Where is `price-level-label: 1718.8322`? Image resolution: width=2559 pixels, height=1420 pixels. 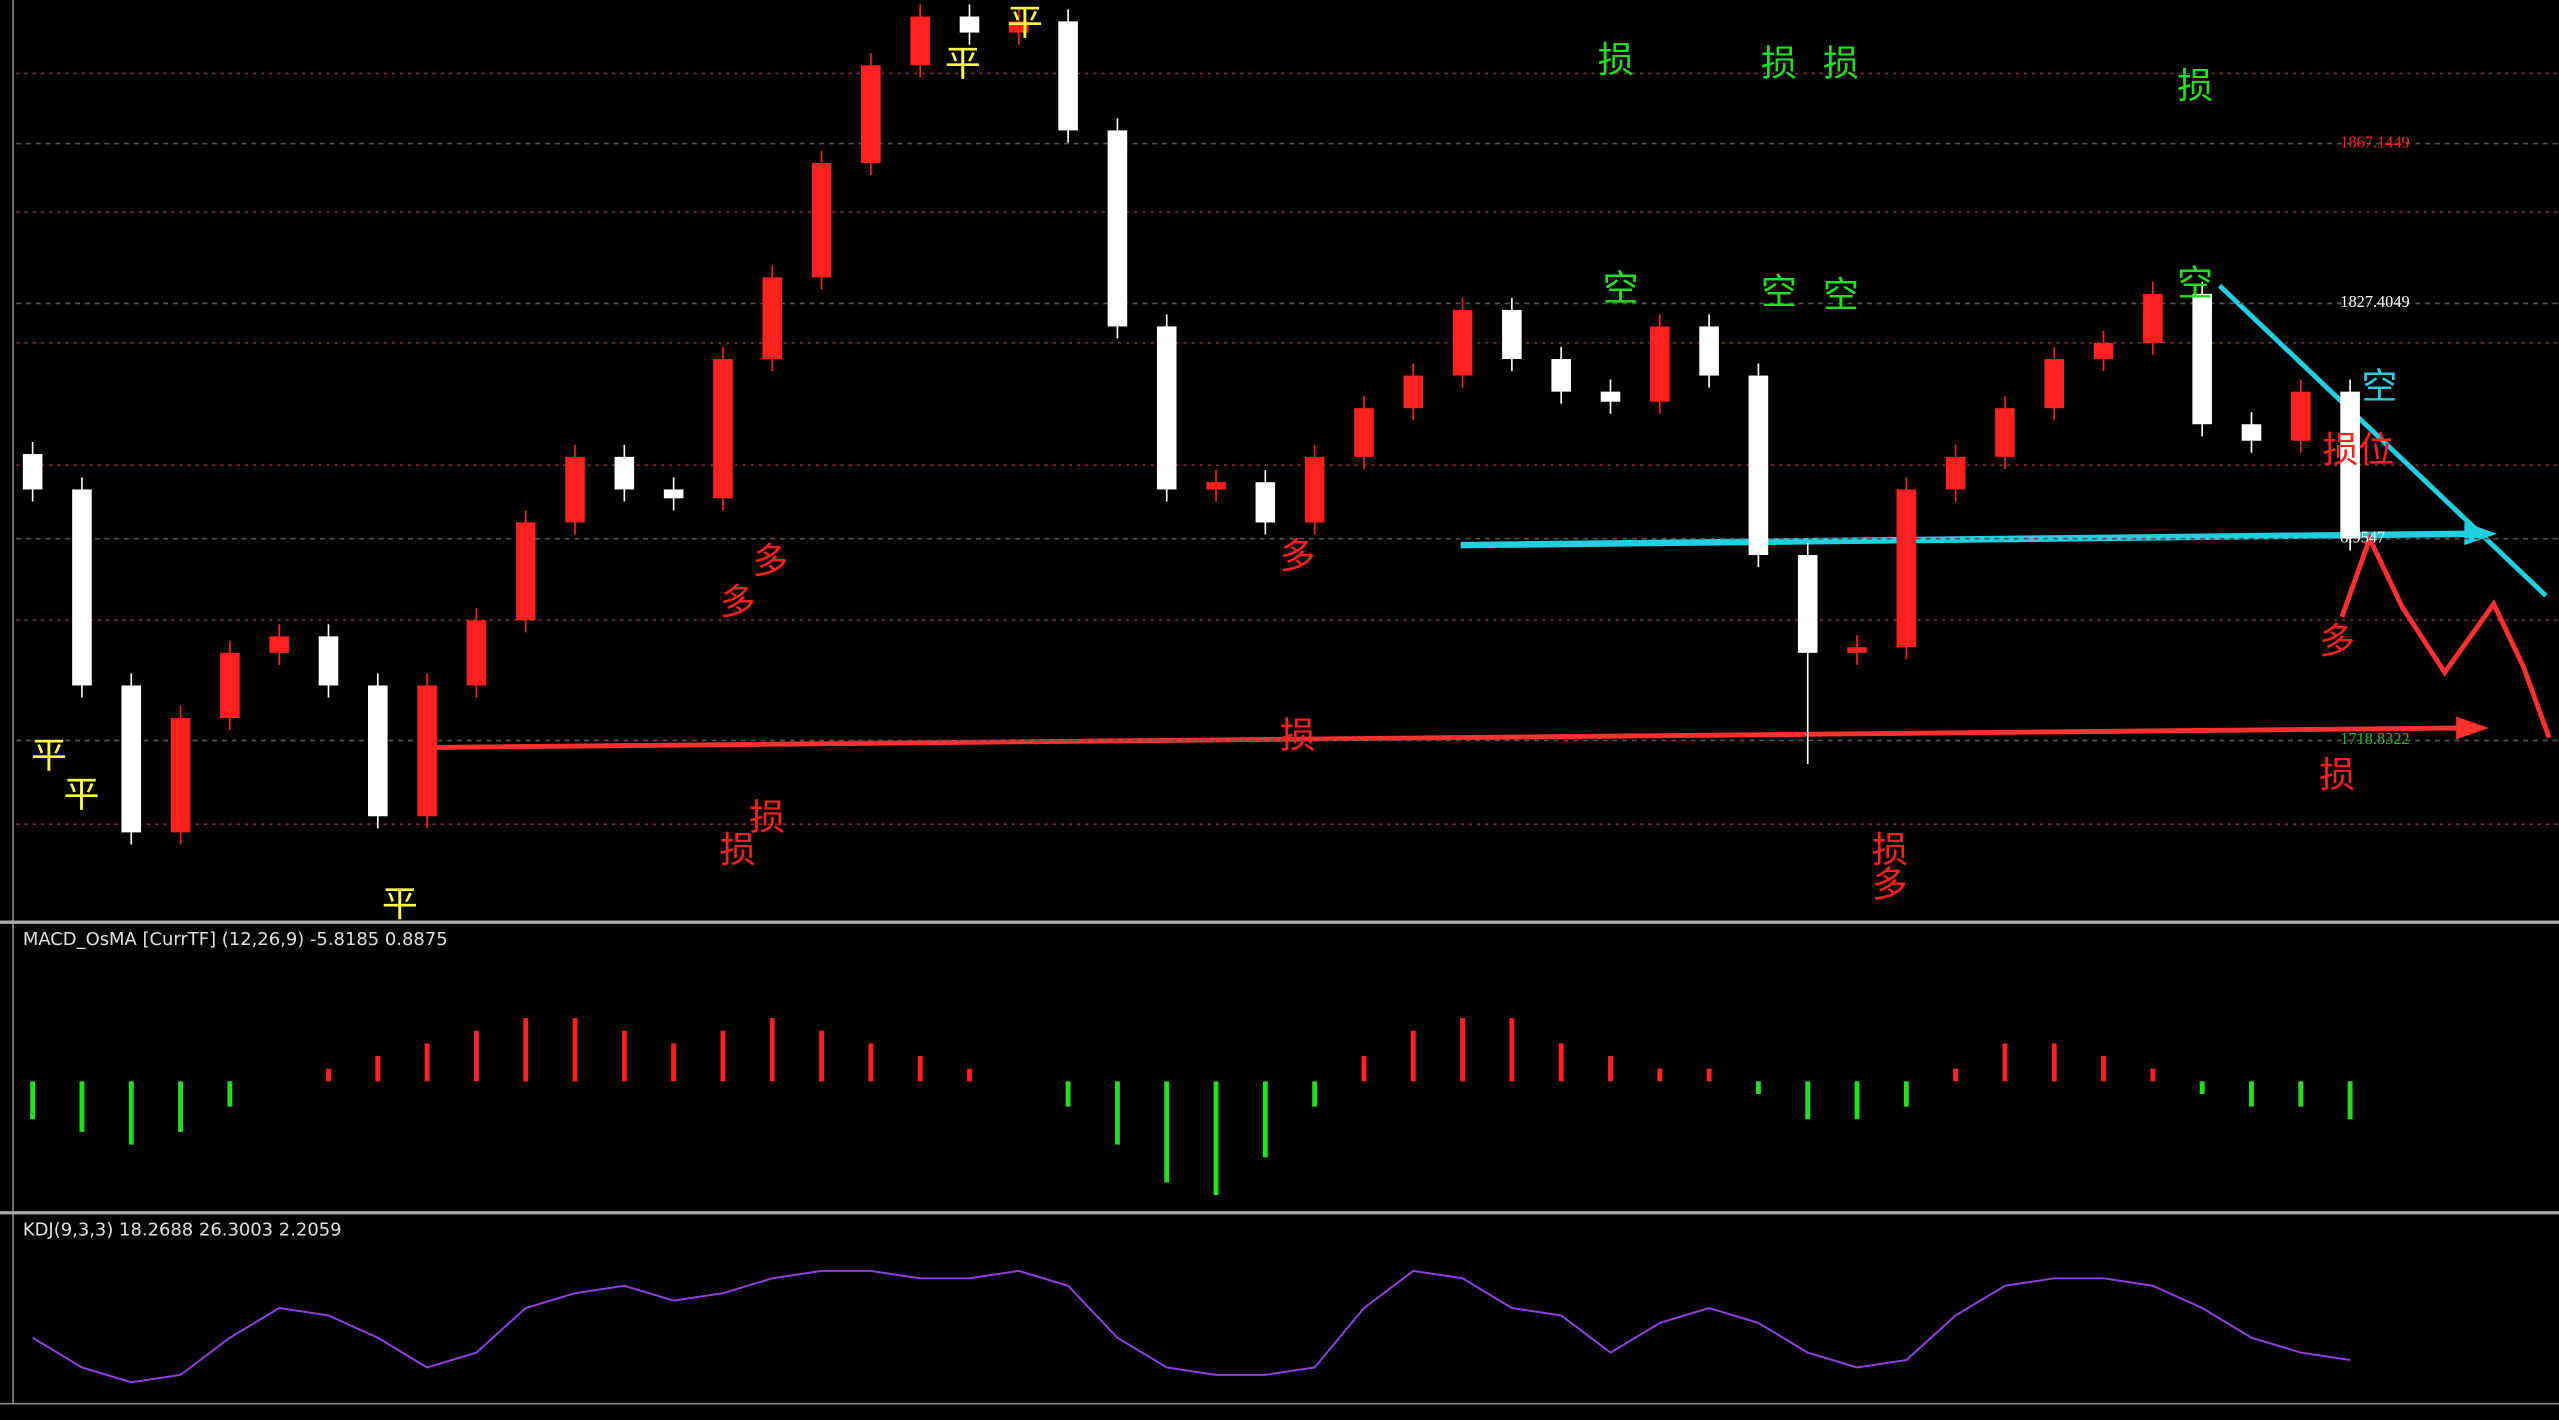 price-level-label: 1718.8322 is located at coordinates (2374, 738).